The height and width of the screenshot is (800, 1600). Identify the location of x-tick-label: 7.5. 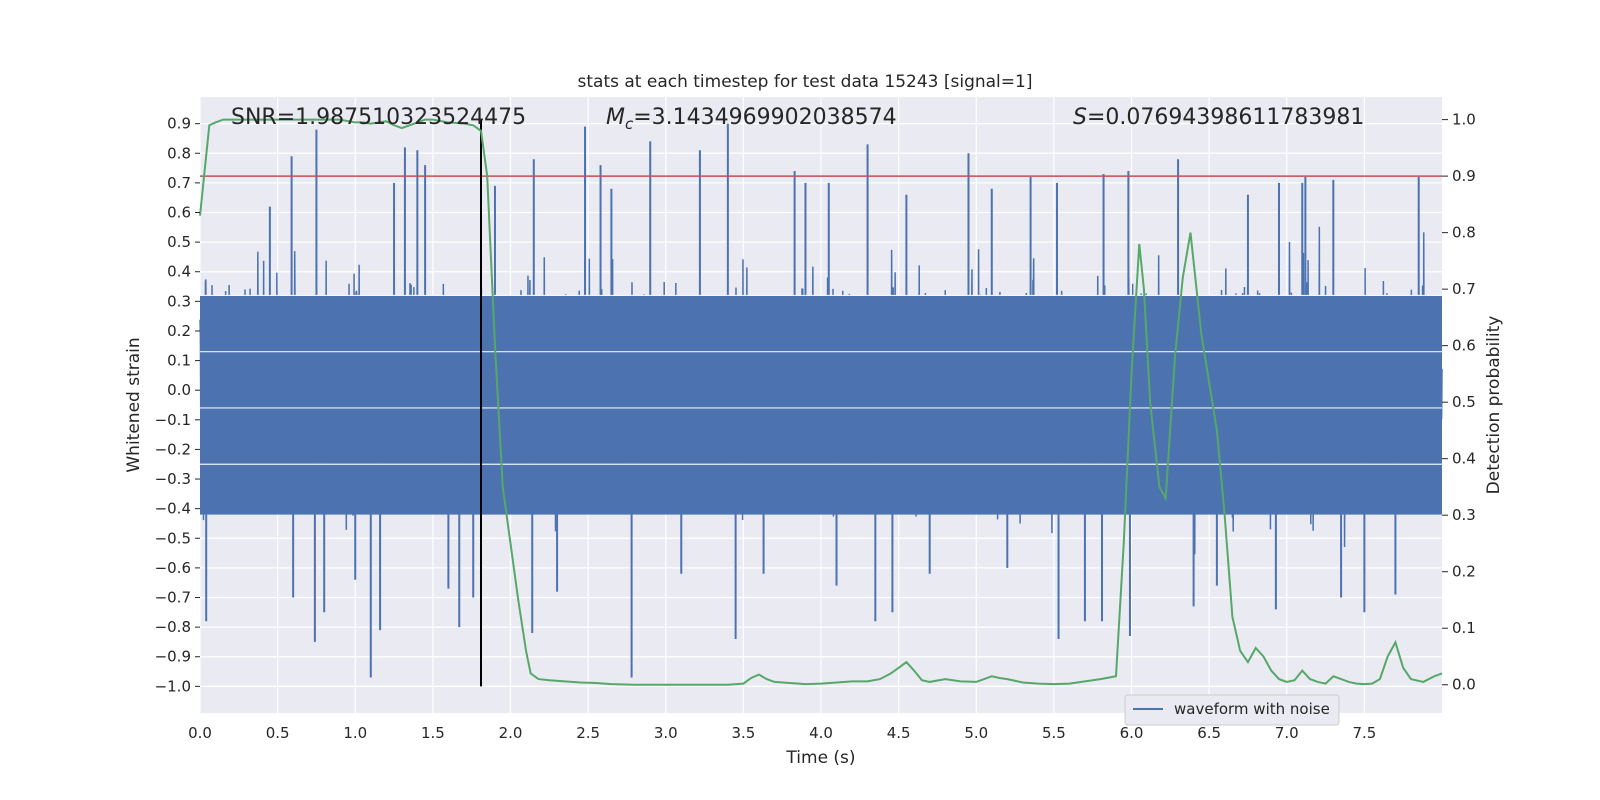
(1364, 733).